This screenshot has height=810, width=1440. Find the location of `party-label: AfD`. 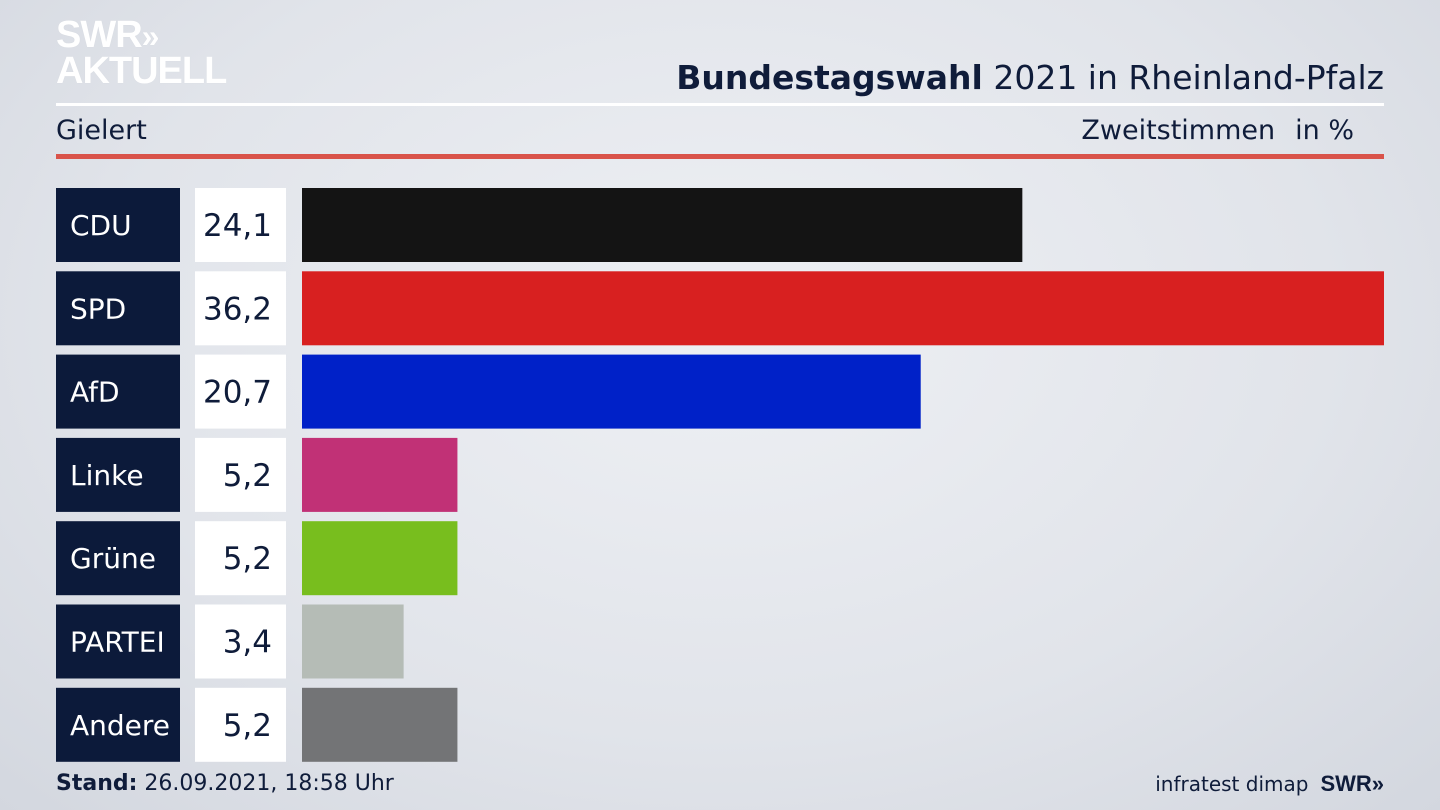

party-label: AfD is located at coordinates (95, 392).